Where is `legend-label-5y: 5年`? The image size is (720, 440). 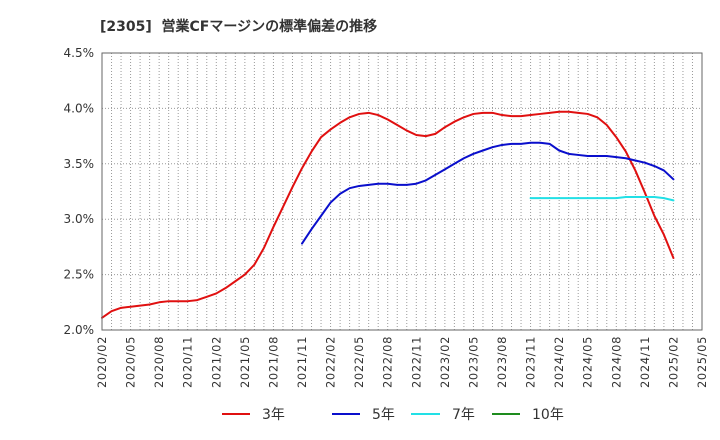
legend-label-5y: 5年 is located at coordinates (383, 415).